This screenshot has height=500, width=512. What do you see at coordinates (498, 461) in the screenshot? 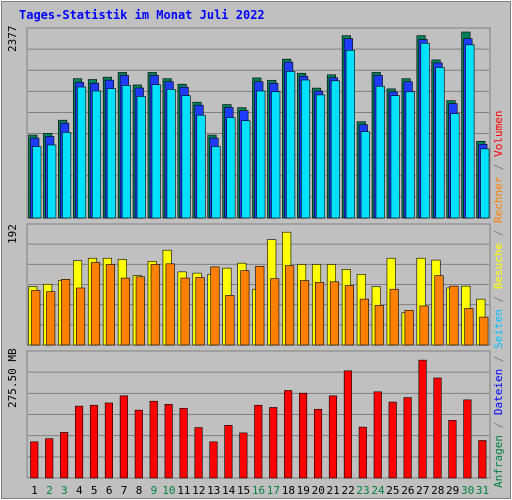
I see `legend-part-0: Anfragen` at bounding box center [498, 461].